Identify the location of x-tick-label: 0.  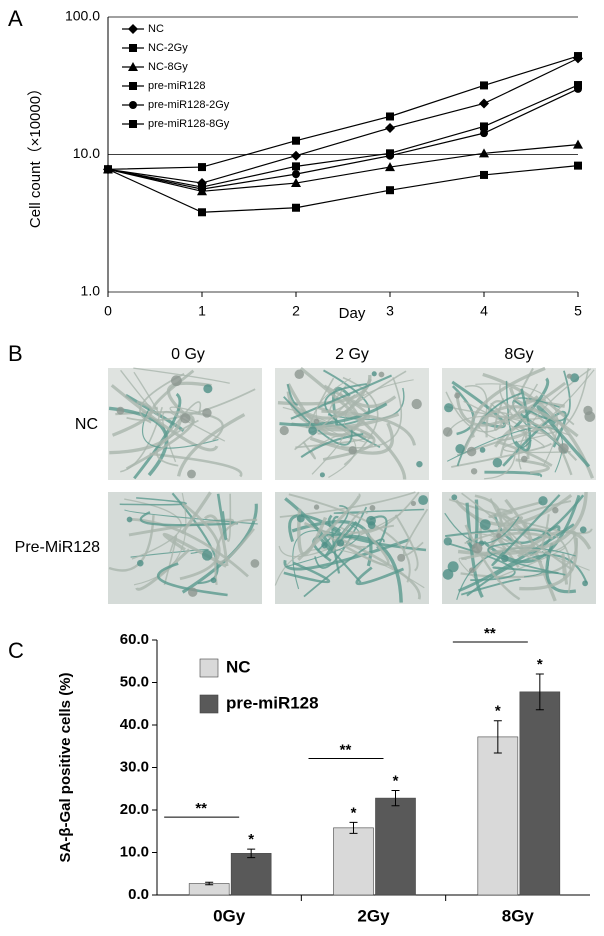
(108, 311).